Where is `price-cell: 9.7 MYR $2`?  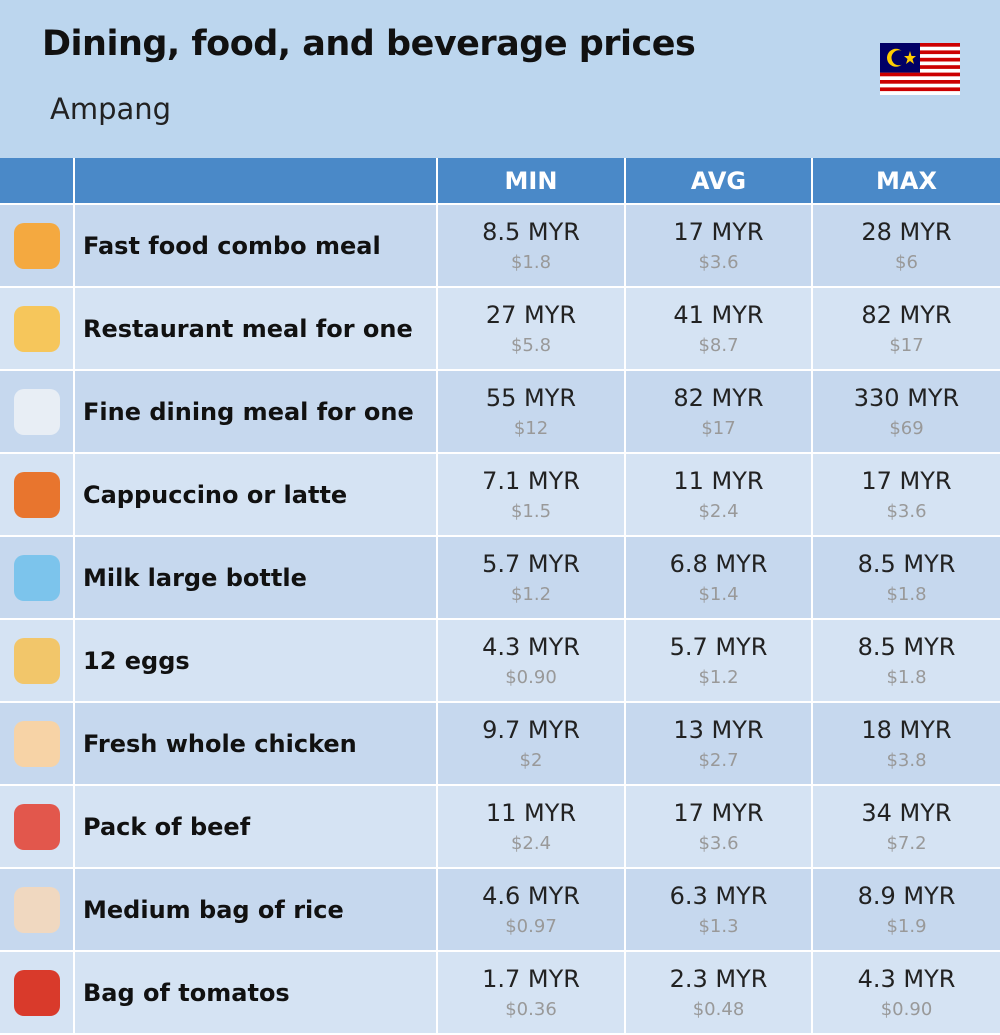
price-cell: 9.7 MYR $2 is located at coordinates (532, 744).